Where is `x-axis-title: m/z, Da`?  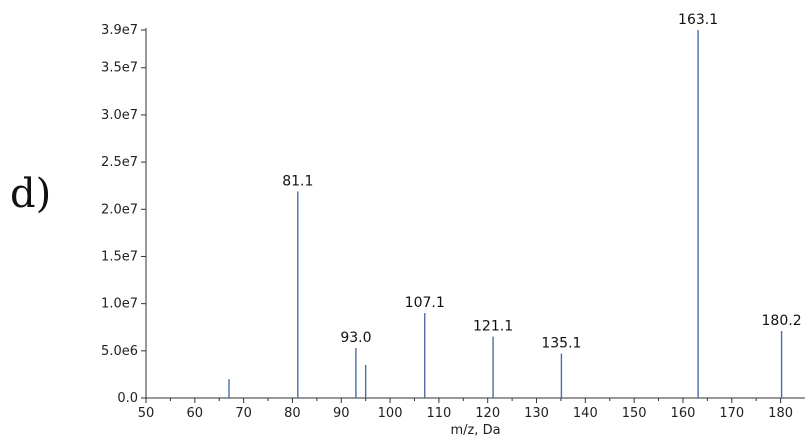
x-axis-title: m/z, Da is located at coordinates (475, 430).